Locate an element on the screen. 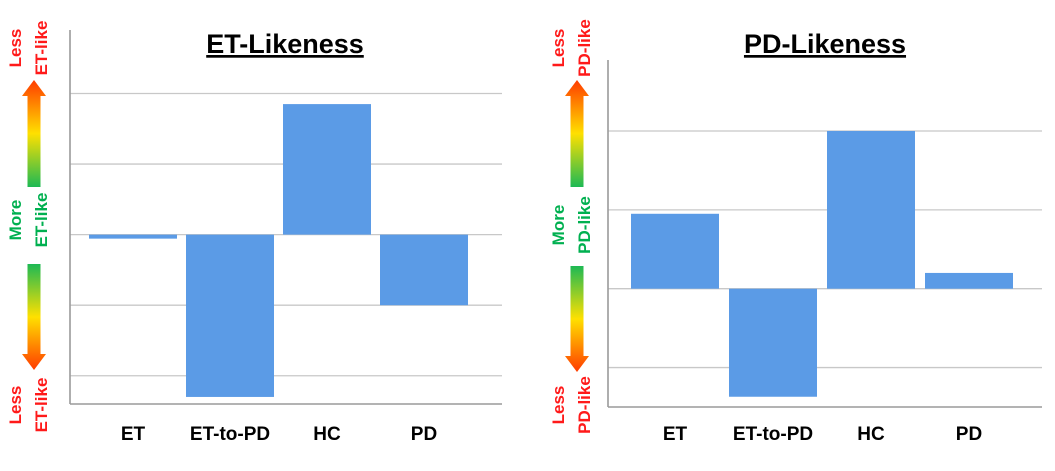  chart-title: PD-Likeness is located at coordinates (825, 44).